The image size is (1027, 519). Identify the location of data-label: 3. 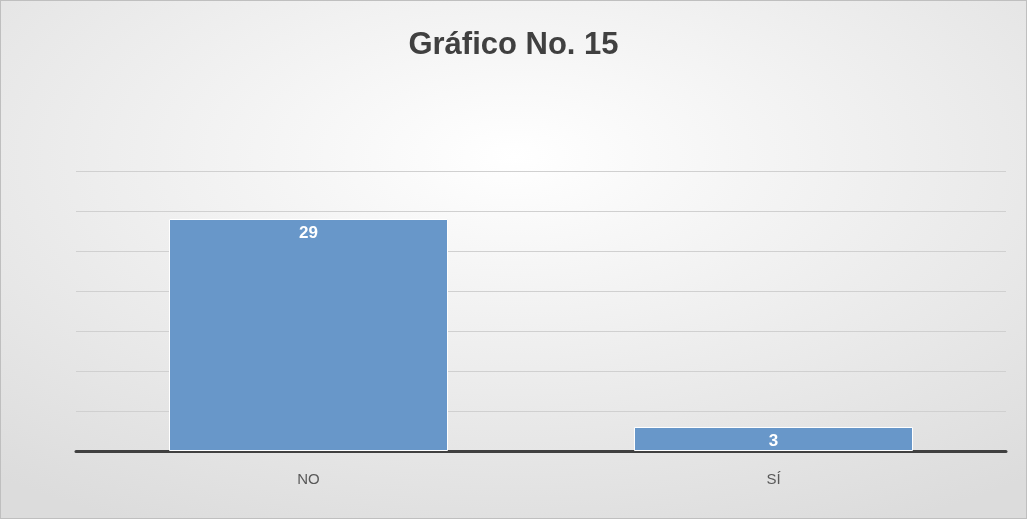
(773, 440).